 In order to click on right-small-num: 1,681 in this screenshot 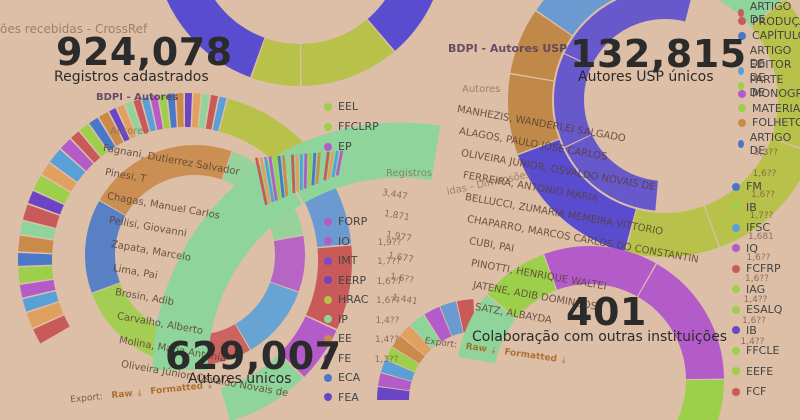, I will do `click(761, 237)`.